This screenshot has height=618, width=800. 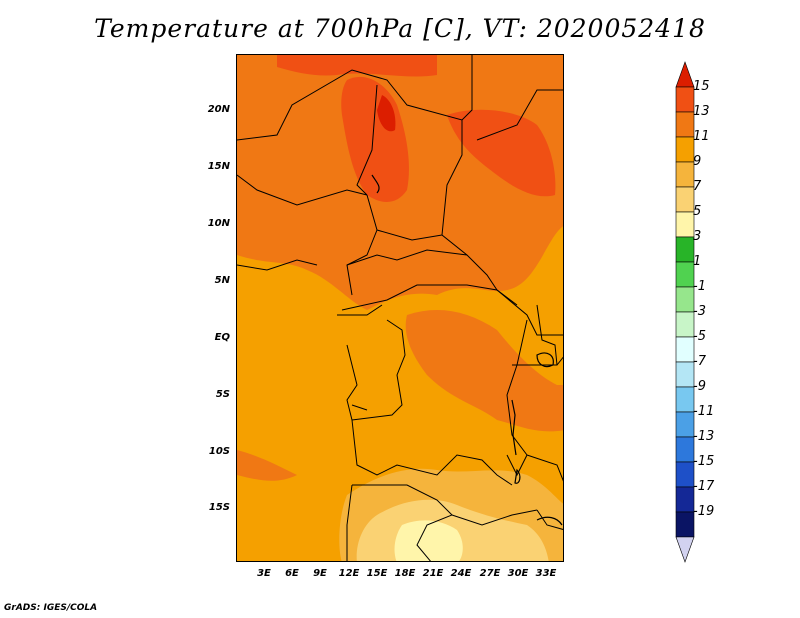 I want to click on colorbar-label: 11, so click(x=701, y=136).